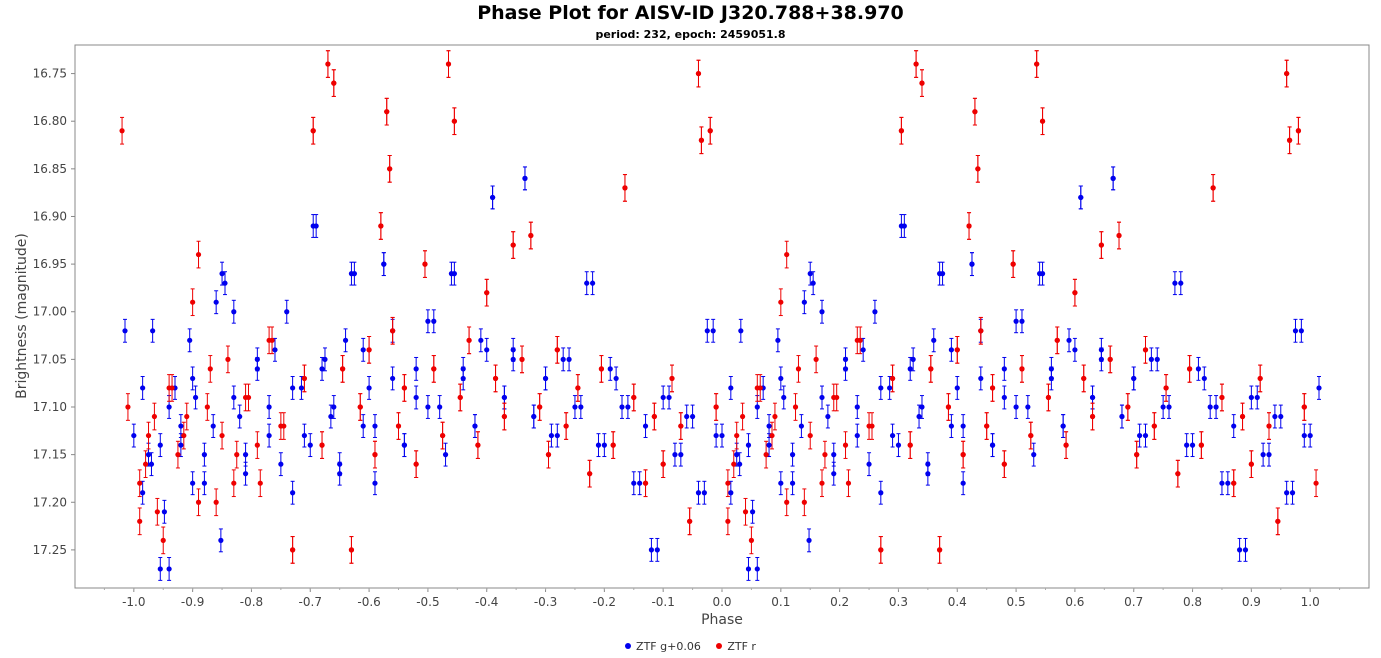 The height and width of the screenshot is (658, 1381). Describe the element at coordinates (50, 169) in the screenshot. I see `y-tick-label: 16.85` at that location.